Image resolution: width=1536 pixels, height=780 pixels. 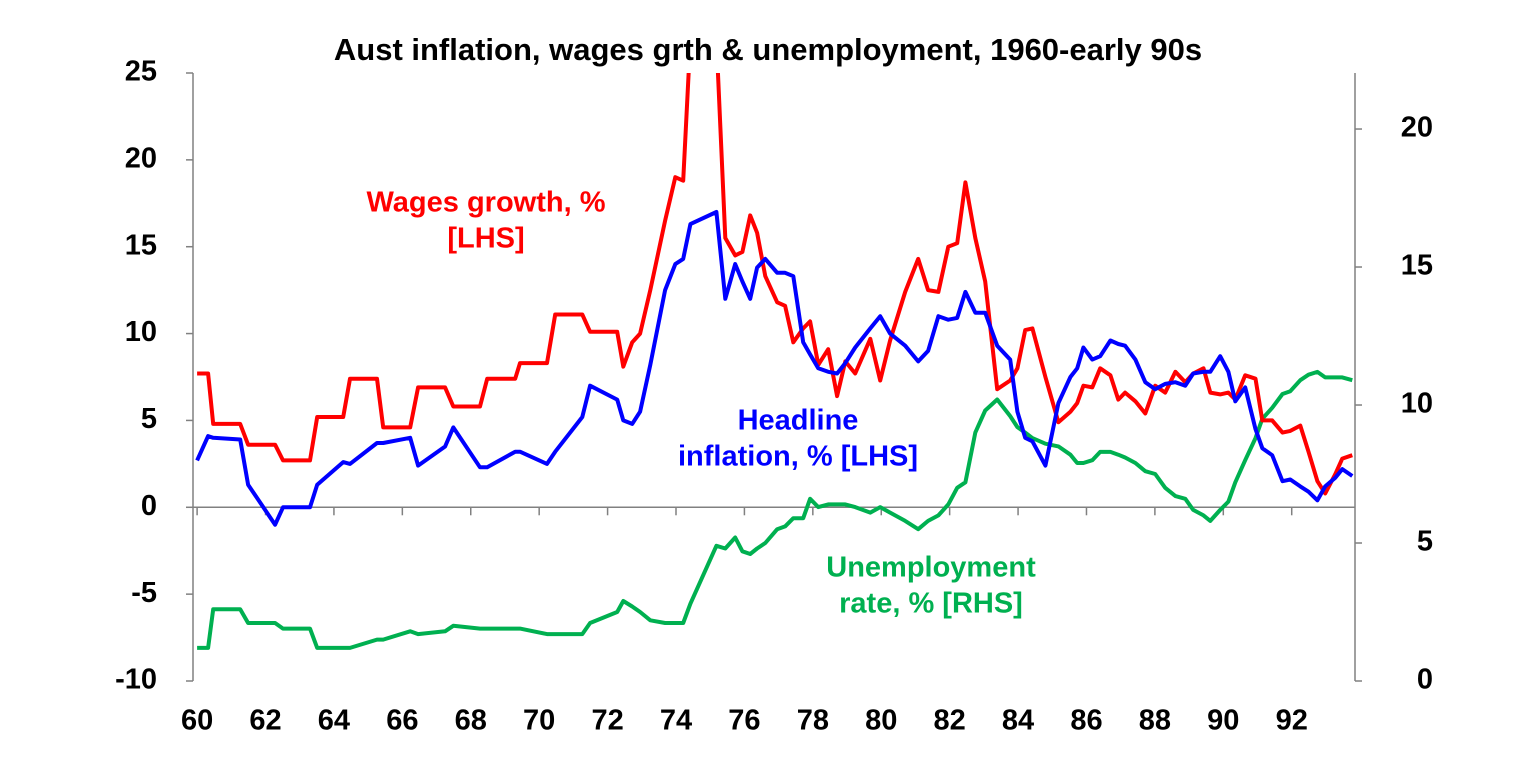 What do you see at coordinates (144, 593) in the screenshot?
I see `y-tick-label: -5` at bounding box center [144, 593].